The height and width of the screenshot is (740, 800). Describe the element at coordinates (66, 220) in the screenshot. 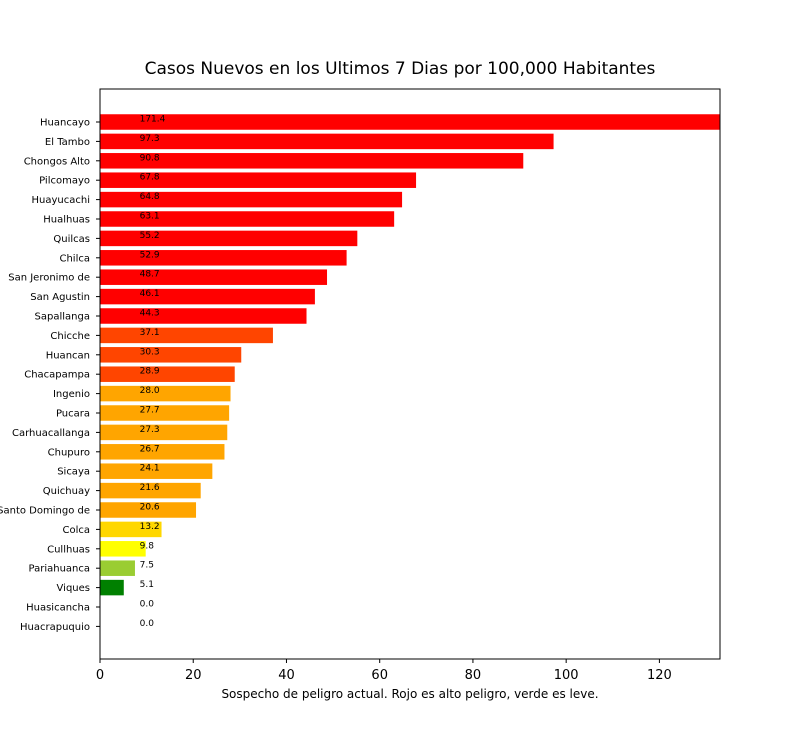

I see `y-tick-label: Hualhuas` at that location.